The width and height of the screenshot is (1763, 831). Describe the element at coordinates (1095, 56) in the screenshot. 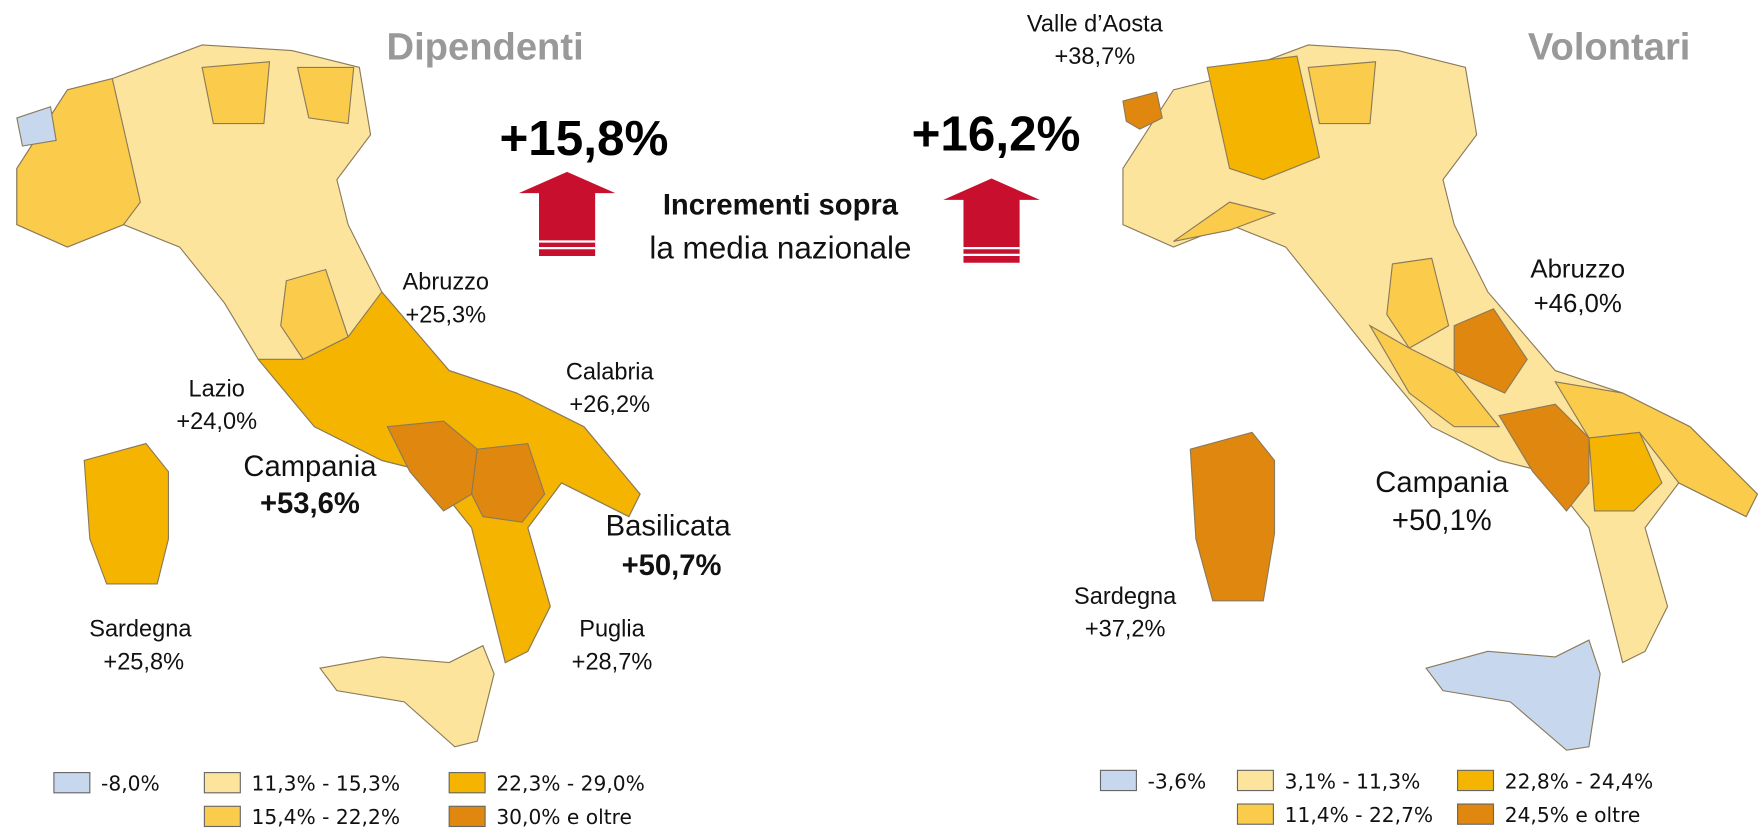

I see `region-value: +38,7%` at that location.